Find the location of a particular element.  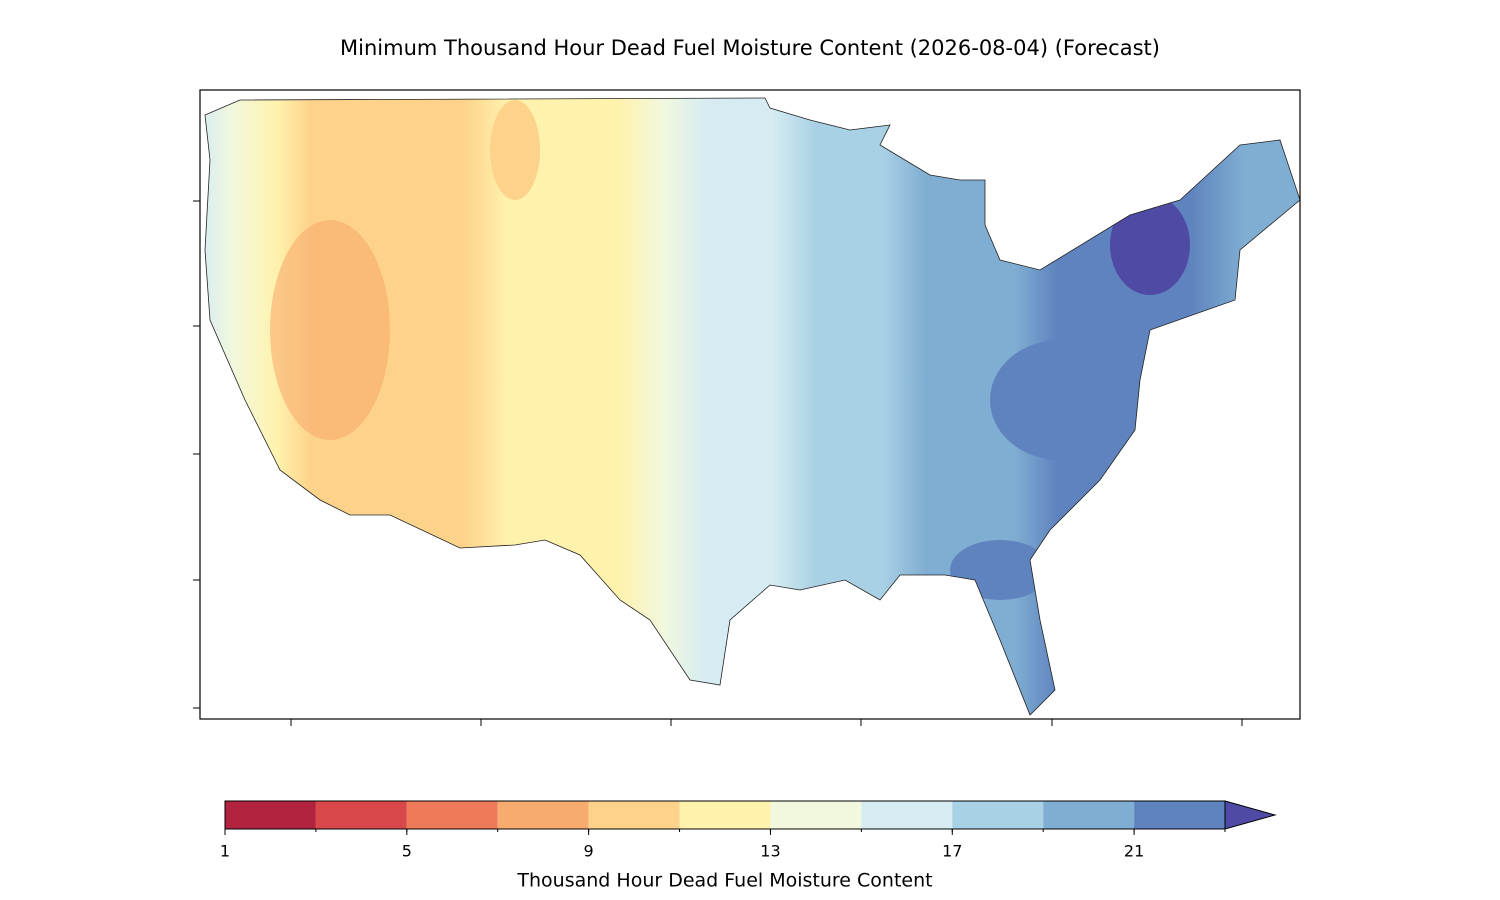

colorbar-extension is located at coordinates (1250, 815).